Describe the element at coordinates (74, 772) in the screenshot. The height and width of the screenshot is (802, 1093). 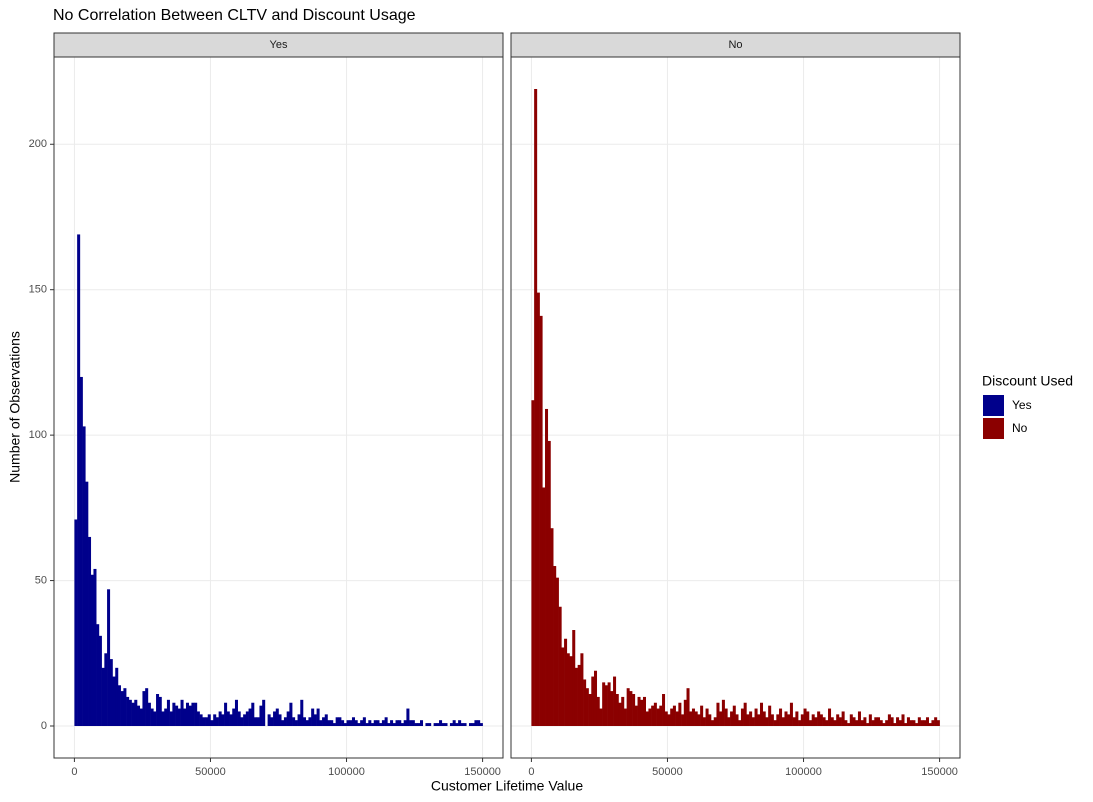
I see `x-tick-label: 0` at that location.